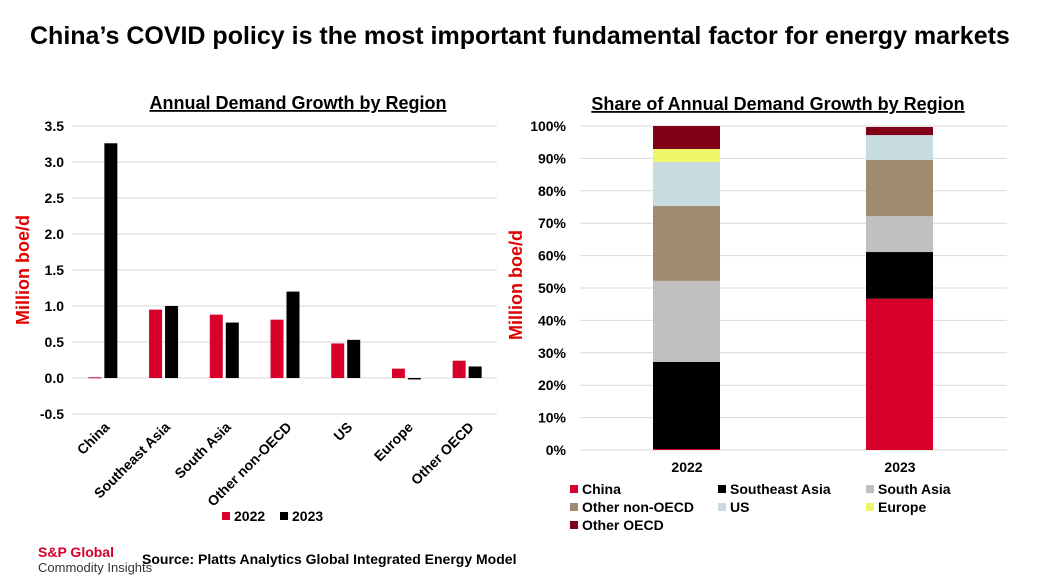 This screenshot has height=582, width=1039. Describe the element at coordinates (342, 431) in the screenshot. I see `x-tick-label: US` at that location.